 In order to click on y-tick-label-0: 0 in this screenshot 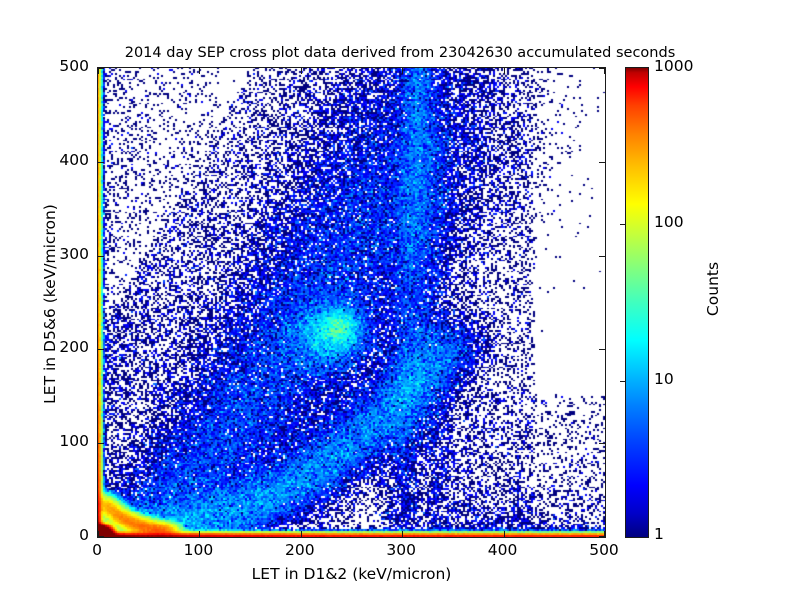, I will do `click(84, 535)`.